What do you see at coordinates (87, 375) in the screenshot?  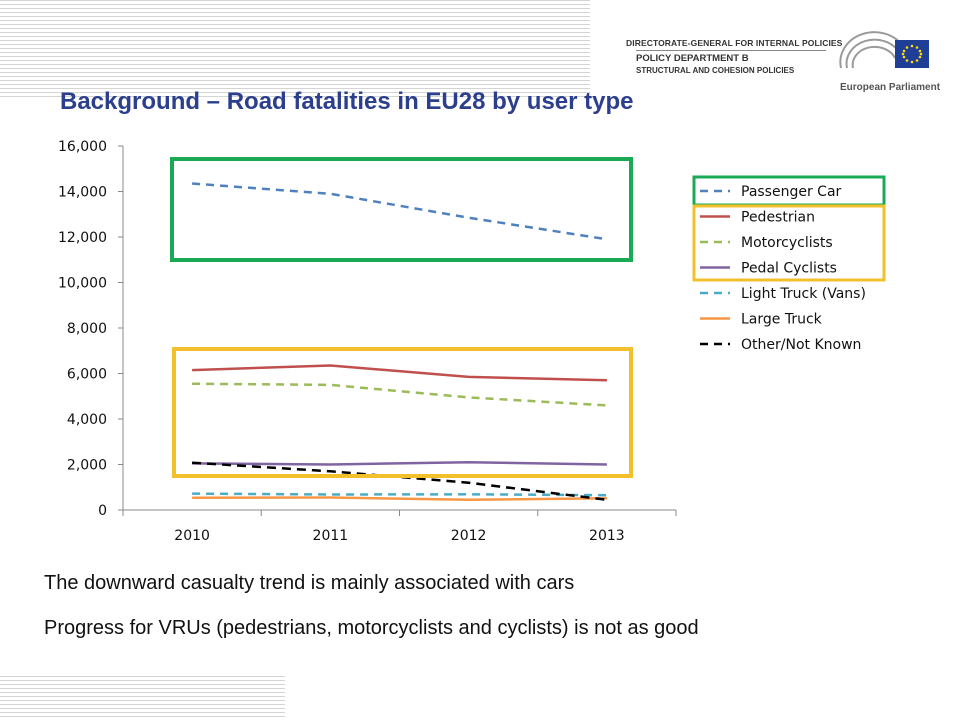 I see `y-tick-label: 6,000` at bounding box center [87, 375].